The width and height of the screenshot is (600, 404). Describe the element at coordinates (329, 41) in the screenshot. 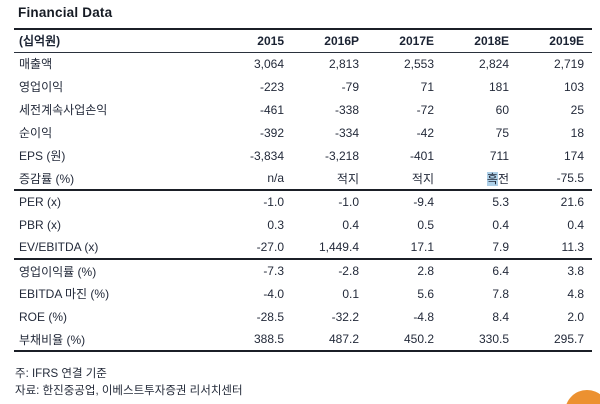

I see `year-header: 2016P` at that location.